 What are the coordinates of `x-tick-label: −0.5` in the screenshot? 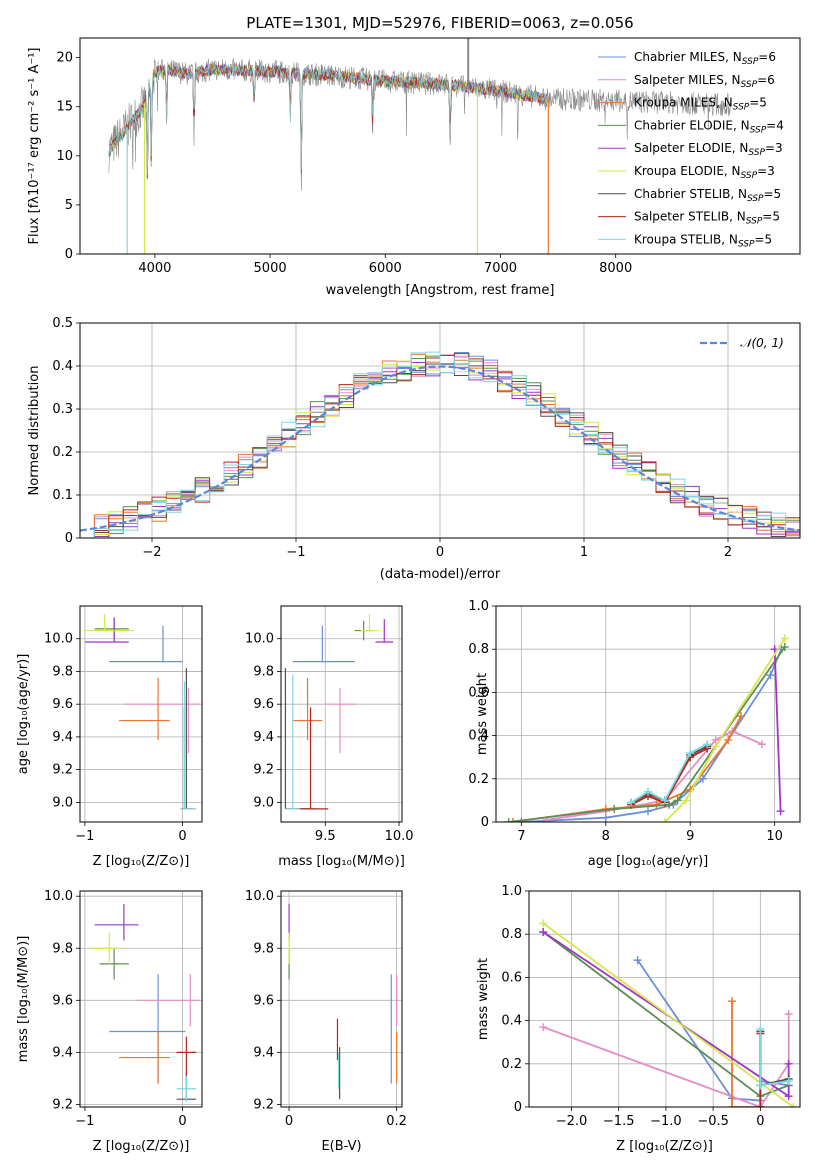 It's located at (713, 1121).